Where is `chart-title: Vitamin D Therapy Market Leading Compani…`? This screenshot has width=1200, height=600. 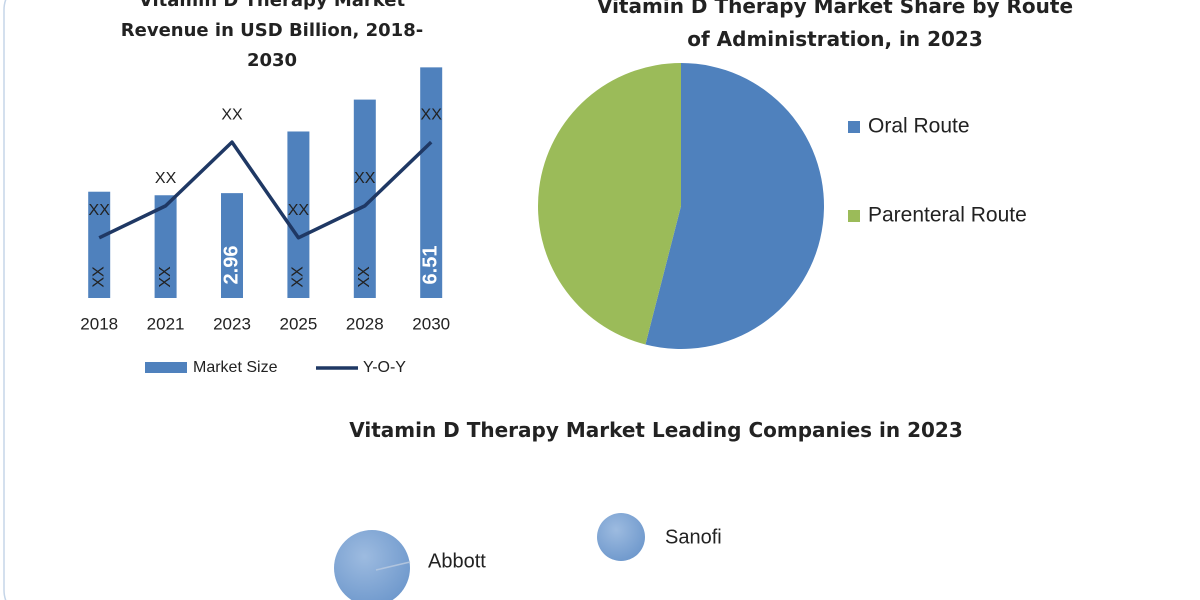
chart-title: Vitamin D Therapy Market Leading Compani… is located at coordinates (656, 430).